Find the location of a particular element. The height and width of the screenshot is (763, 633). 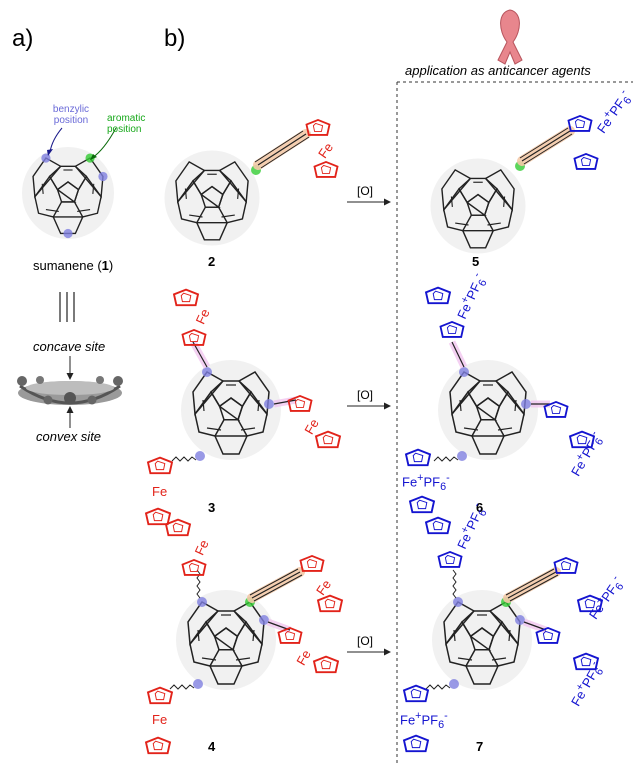

application-title: application as anticancer agents is located at coordinates (498, 70).